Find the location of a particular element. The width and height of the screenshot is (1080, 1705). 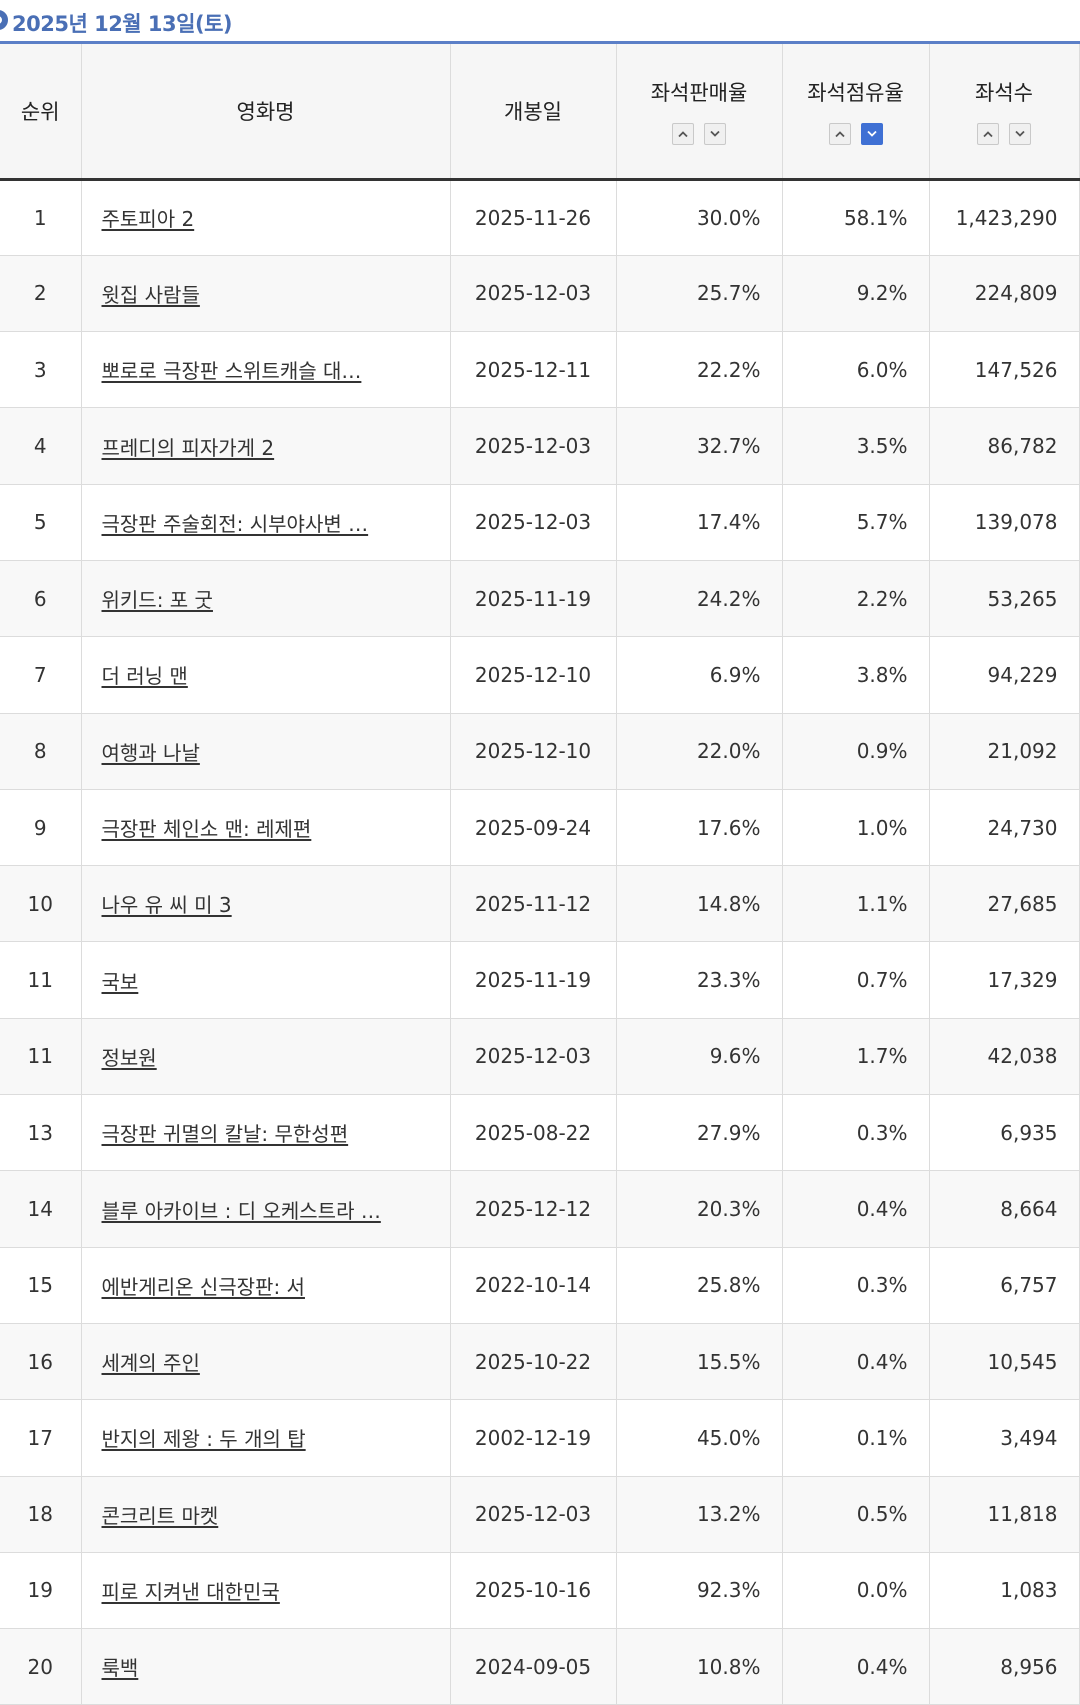

seats-cell: 224,809 is located at coordinates (1004, 293).